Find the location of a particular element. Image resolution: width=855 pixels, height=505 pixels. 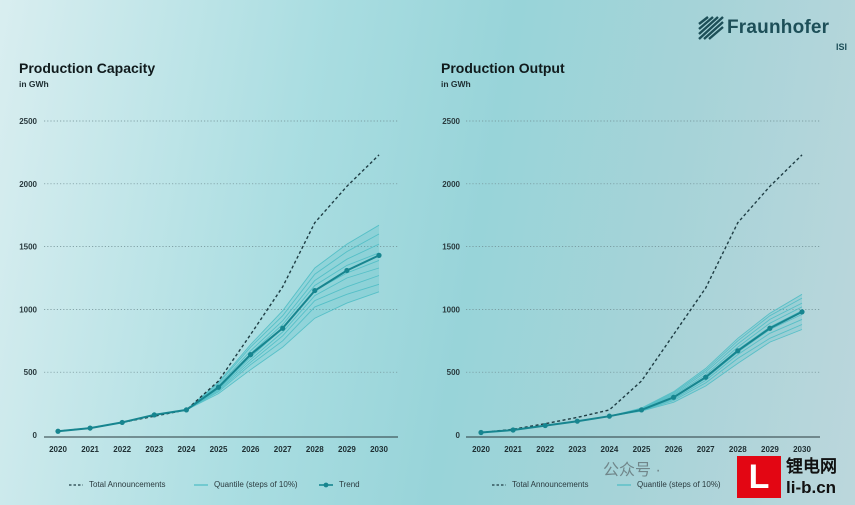

brand-sub: ISI is located at coordinates (841, 47).